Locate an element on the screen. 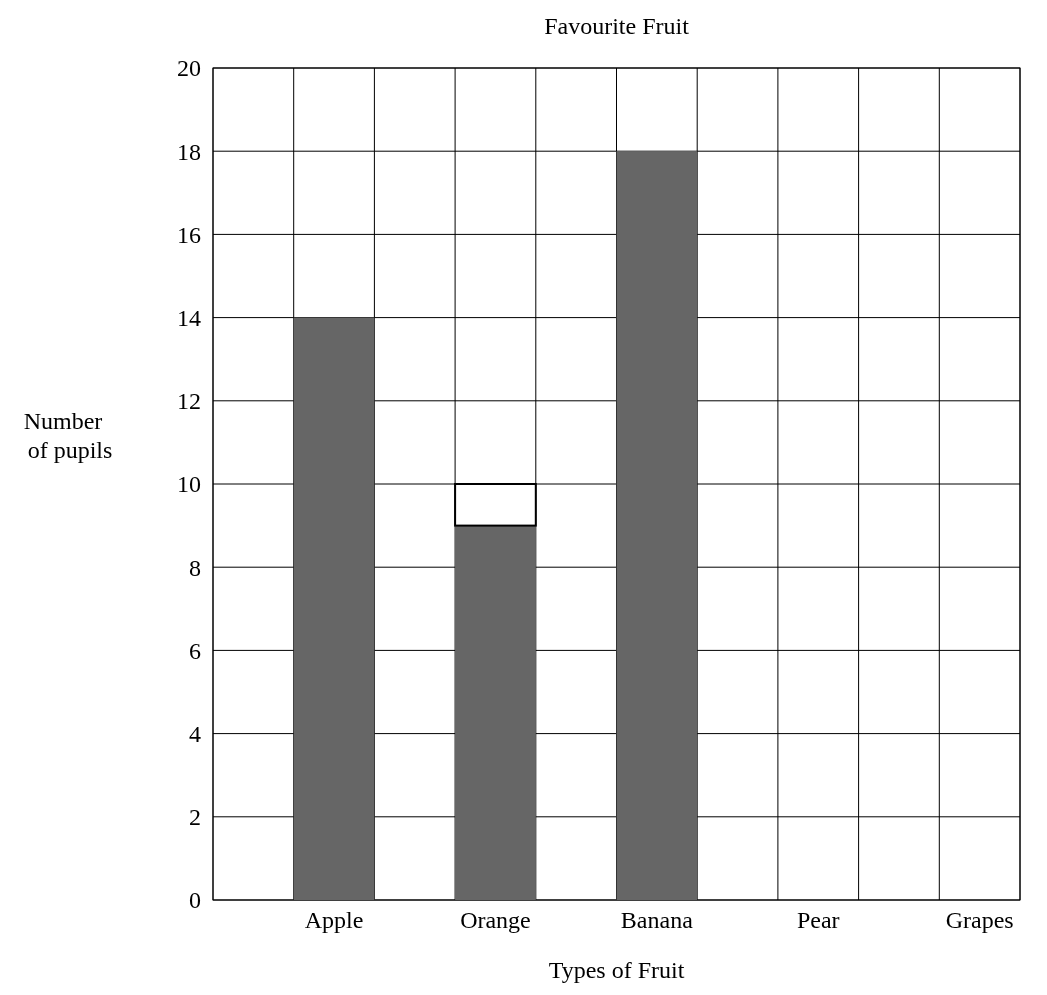 This screenshot has height=995, width=1047. x-tick-label: Banana is located at coordinates (657, 920).